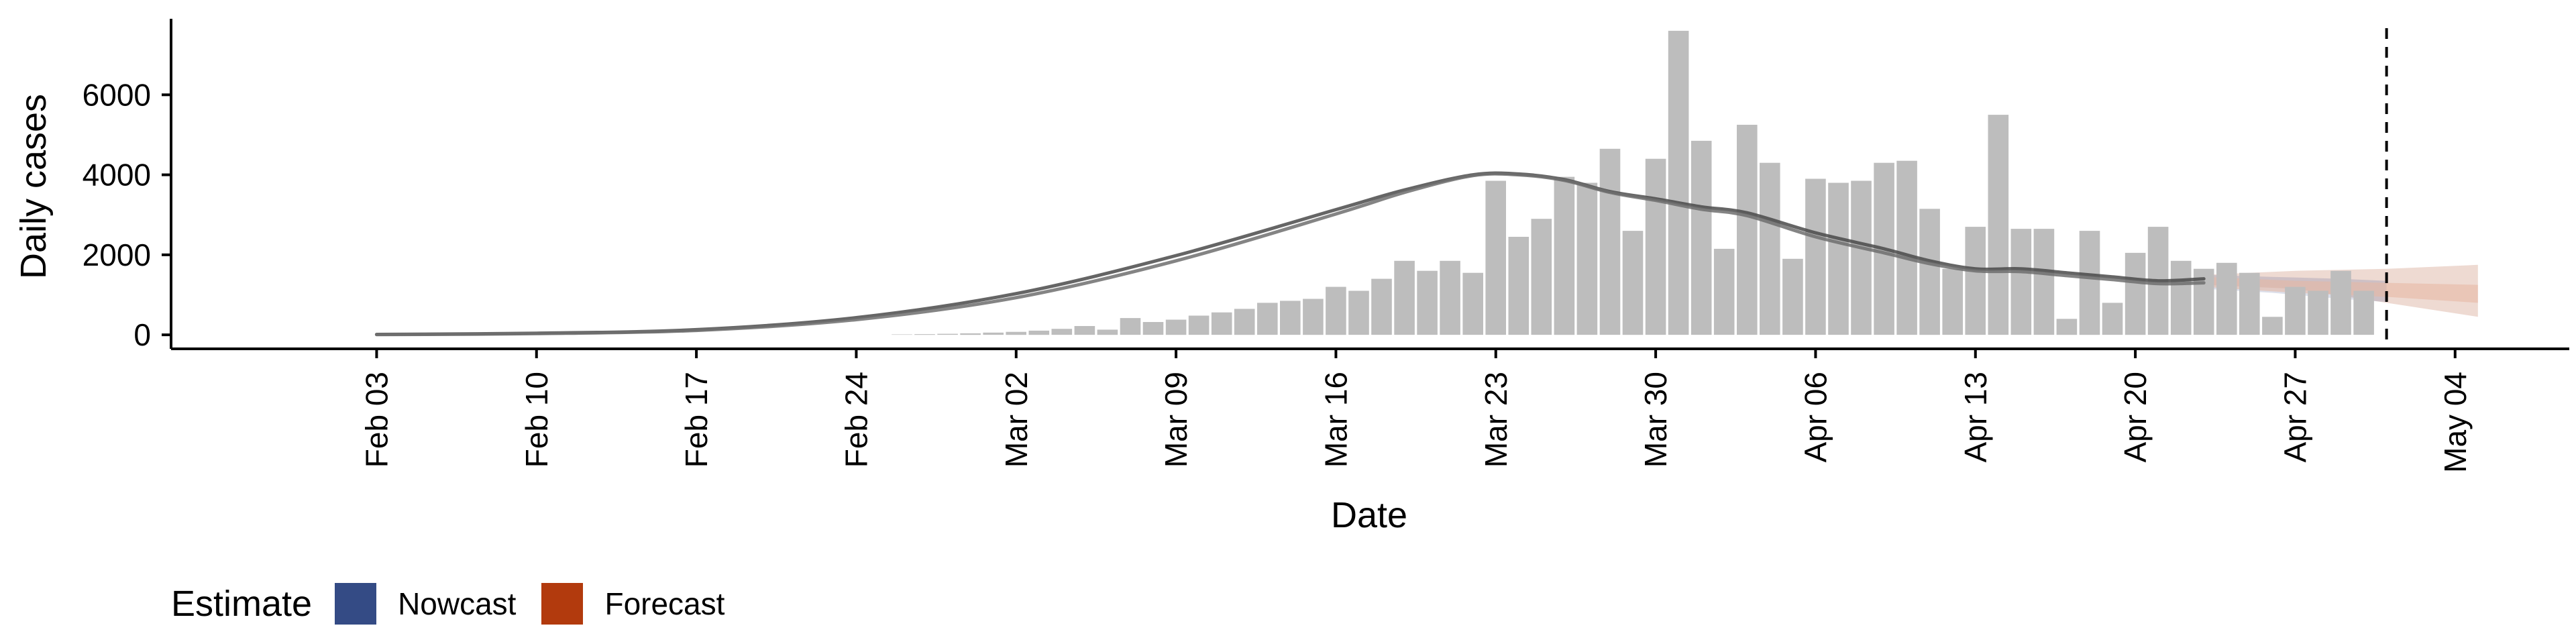 This screenshot has width=2576, height=644. I want to click on x-tick-label: Mar 02, so click(1016, 420).